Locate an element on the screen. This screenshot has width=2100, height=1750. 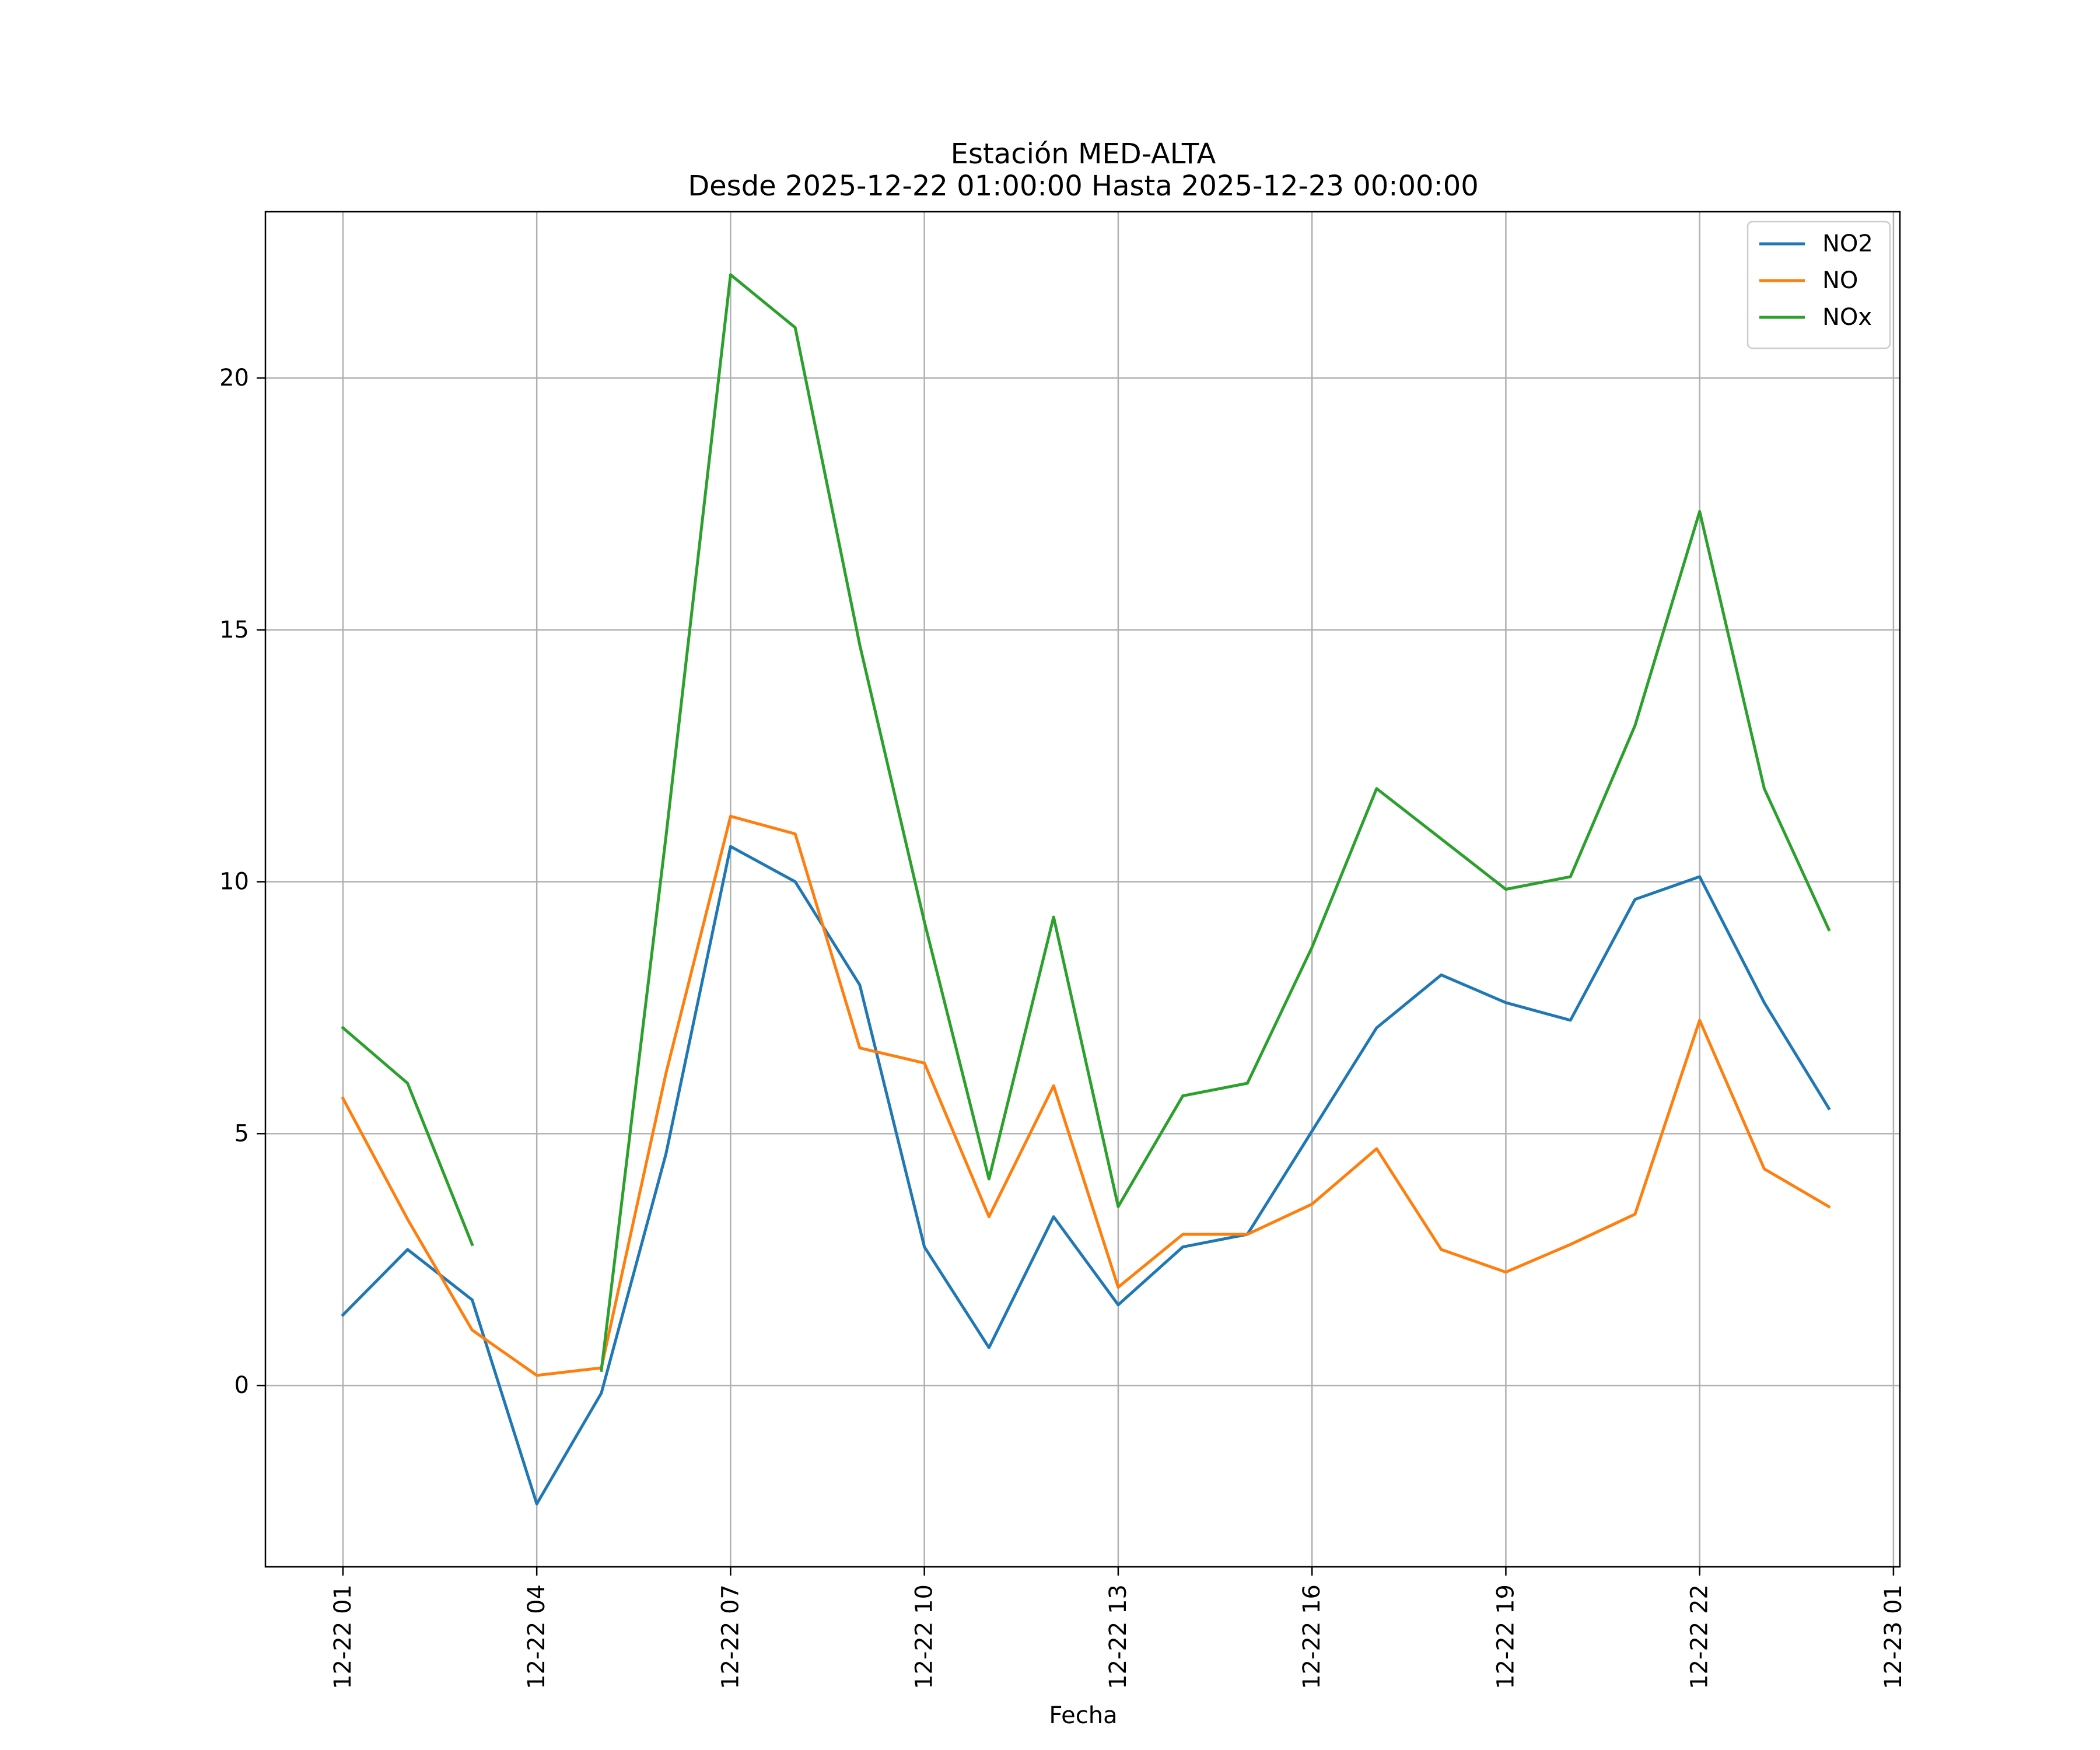
y-tick-label: 20 is located at coordinates (234, 378).